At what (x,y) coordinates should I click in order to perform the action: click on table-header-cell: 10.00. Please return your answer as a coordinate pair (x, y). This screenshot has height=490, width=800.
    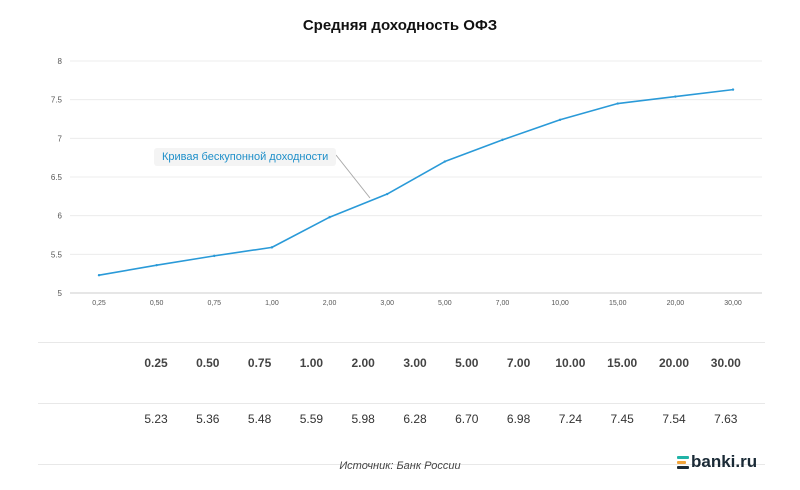
    Looking at the image, I should click on (570, 363).